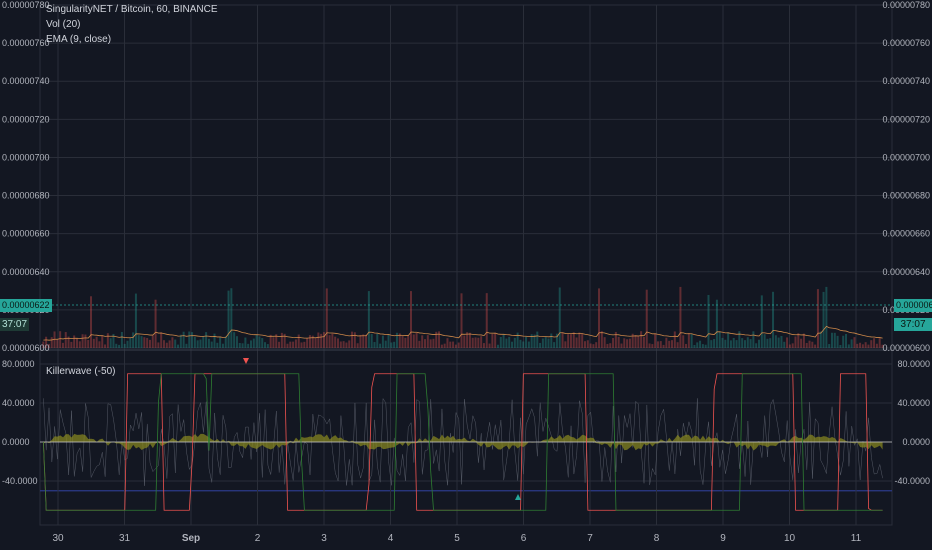  What do you see at coordinates (856, 538) in the screenshot?
I see `time-tick-label: 11` at bounding box center [856, 538].